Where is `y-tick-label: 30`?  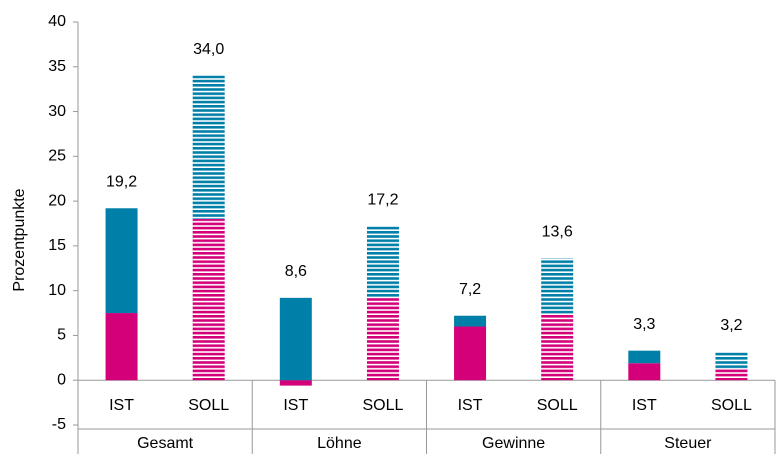
y-tick-label: 30 is located at coordinates (57, 111).